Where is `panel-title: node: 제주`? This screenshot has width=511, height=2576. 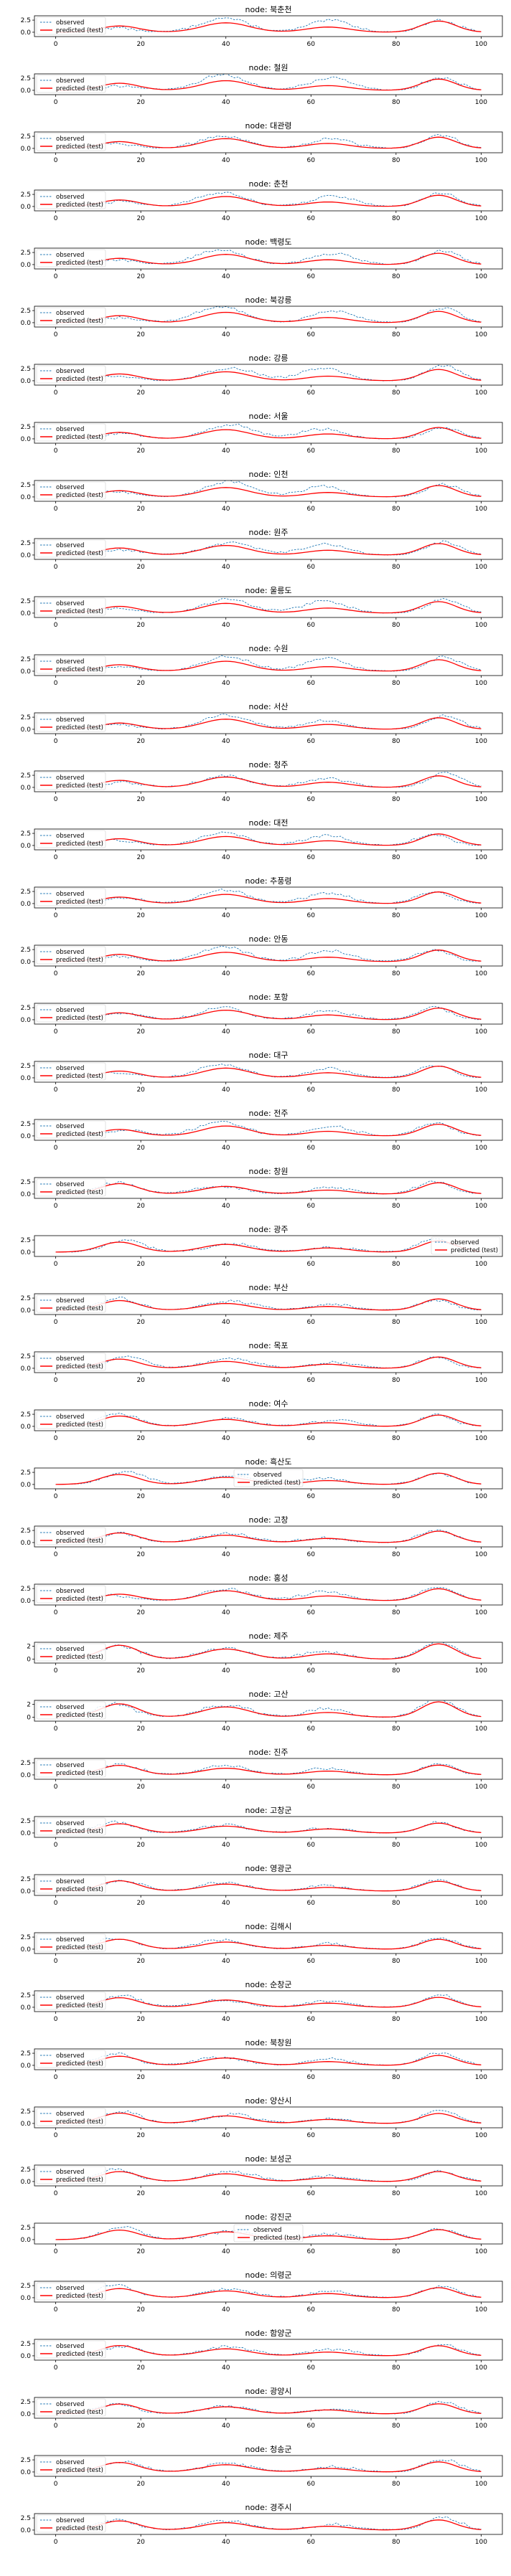
panel-title: node: 제주 is located at coordinates (269, 1636).